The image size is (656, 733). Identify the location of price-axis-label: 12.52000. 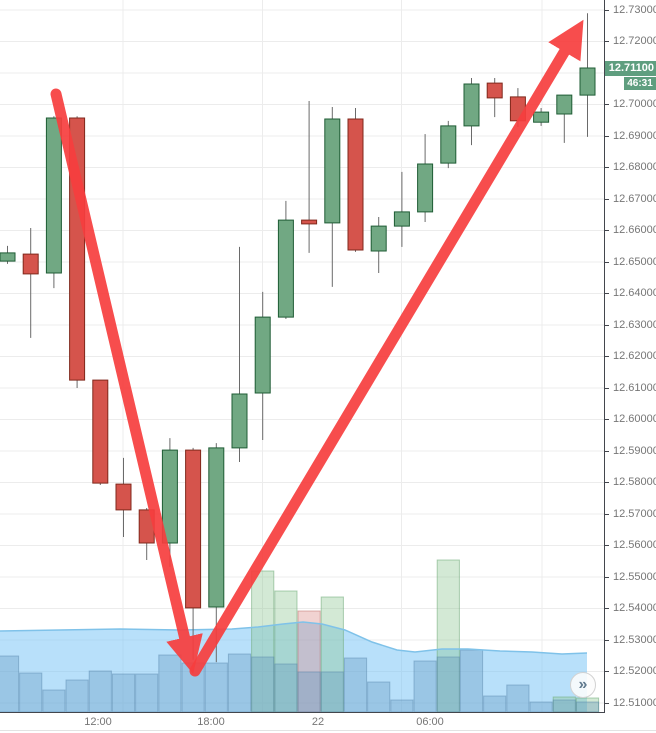
(634, 671).